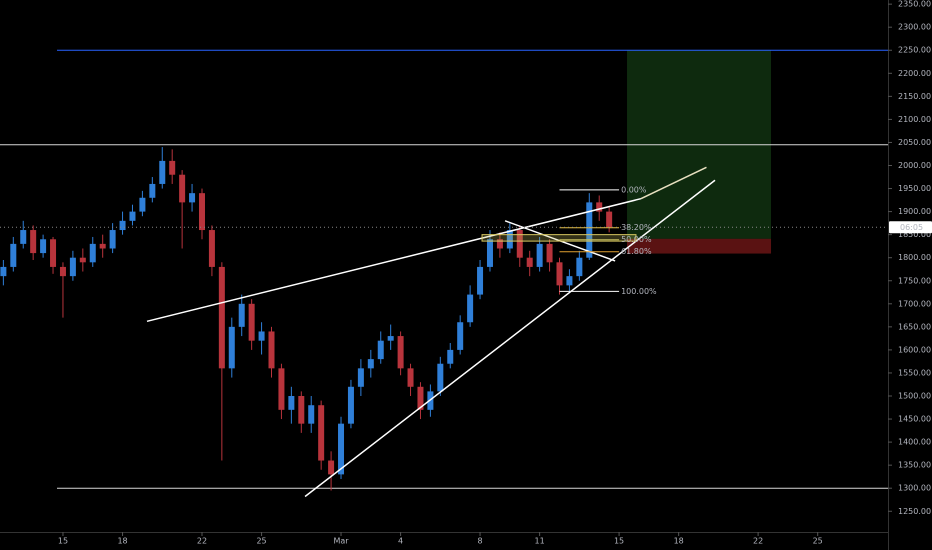 Image resolution: width=932 pixels, height=550 pixels. What do you see at coordinates (914, 50) in the screenshot?
I see `y-tick-label: 2250.00` at bounding box center [914, 50].